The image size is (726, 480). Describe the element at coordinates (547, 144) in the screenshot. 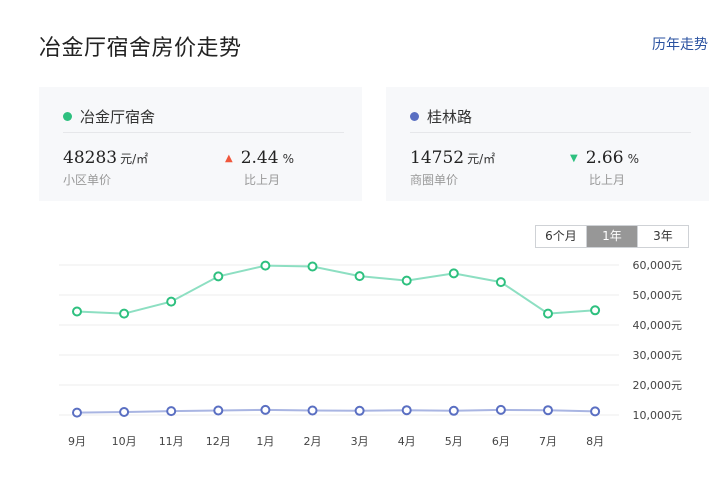

I see `district-price-card: 桂林路 14752 元/㎡ 商圈单价 ▼ 2.66% 比上月` at that location.